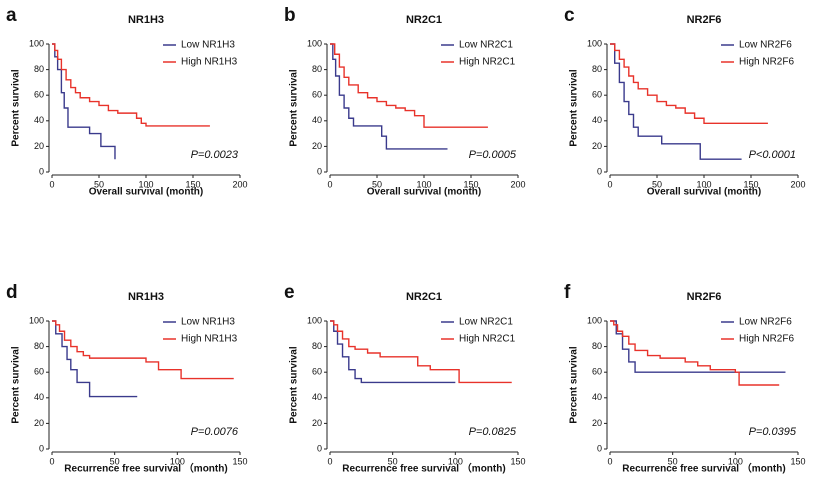 The image size is (816, 485). I want to click on annotation: P=0.0395, so click(773, 432).